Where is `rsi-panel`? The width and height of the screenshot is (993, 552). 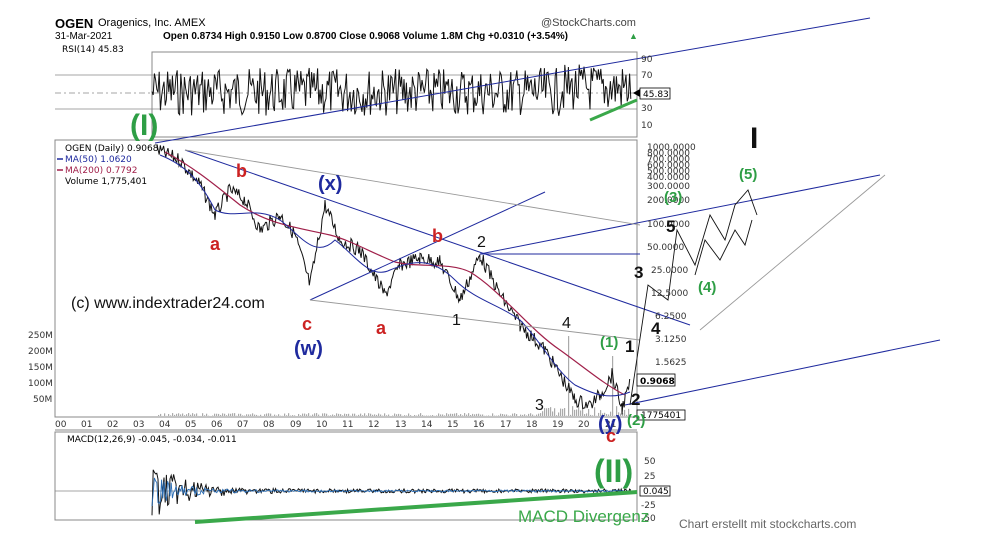 rsi-panel is located at coordinates (394, 94).